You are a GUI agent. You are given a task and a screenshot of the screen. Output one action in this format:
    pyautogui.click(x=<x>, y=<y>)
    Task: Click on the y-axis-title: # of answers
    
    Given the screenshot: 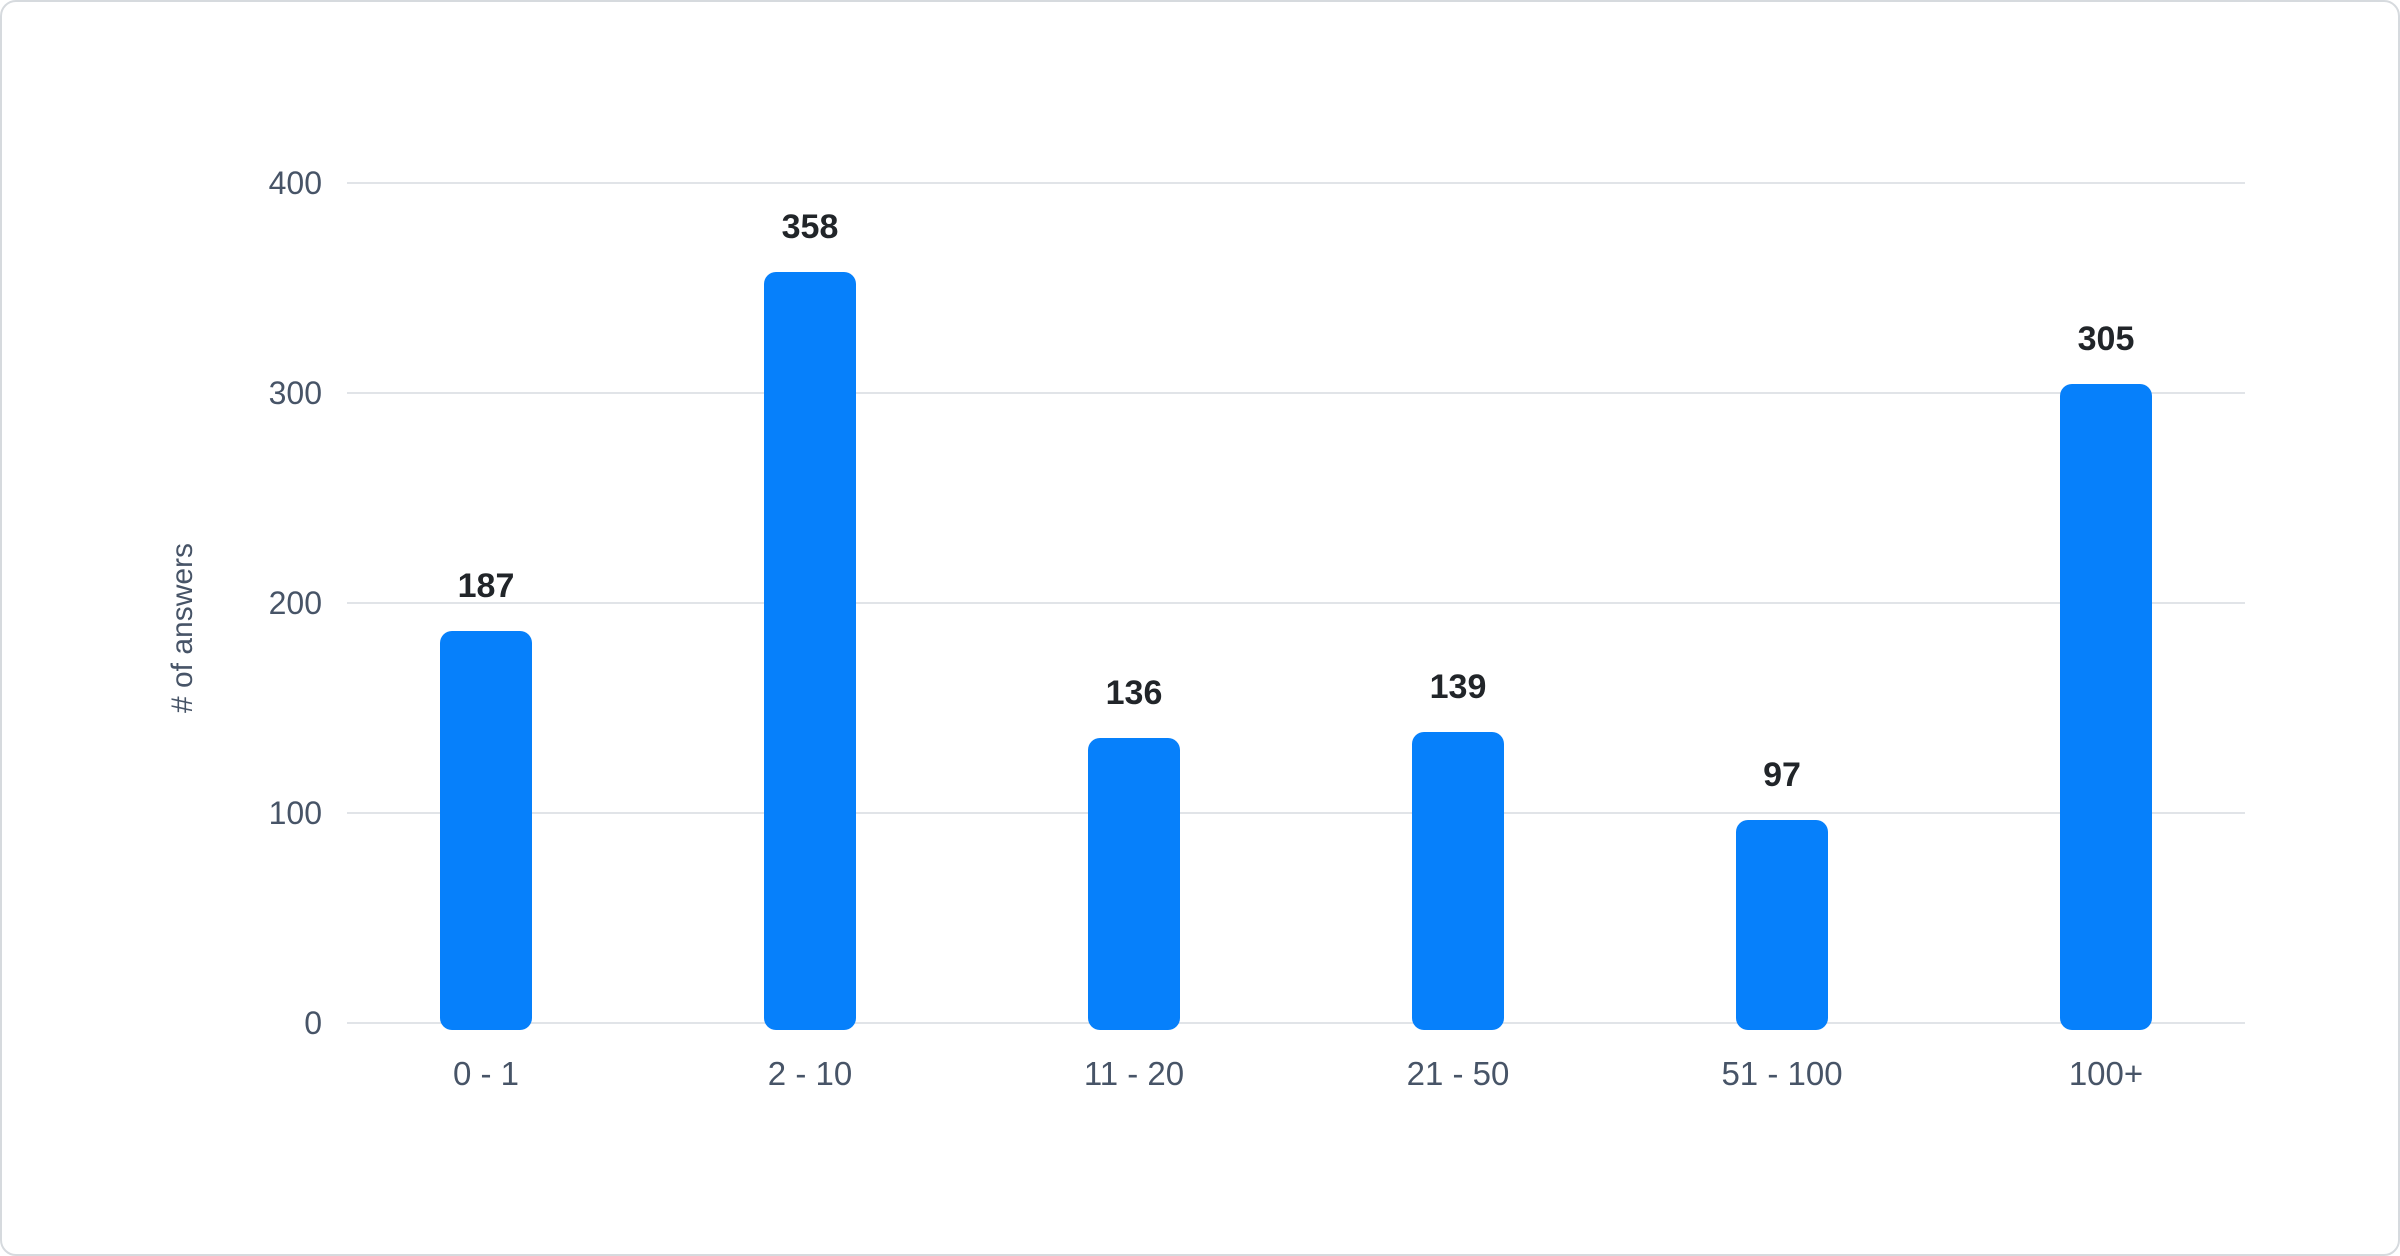 What is the action you would take?
    pyautogui.click(x=182, y=628)
    